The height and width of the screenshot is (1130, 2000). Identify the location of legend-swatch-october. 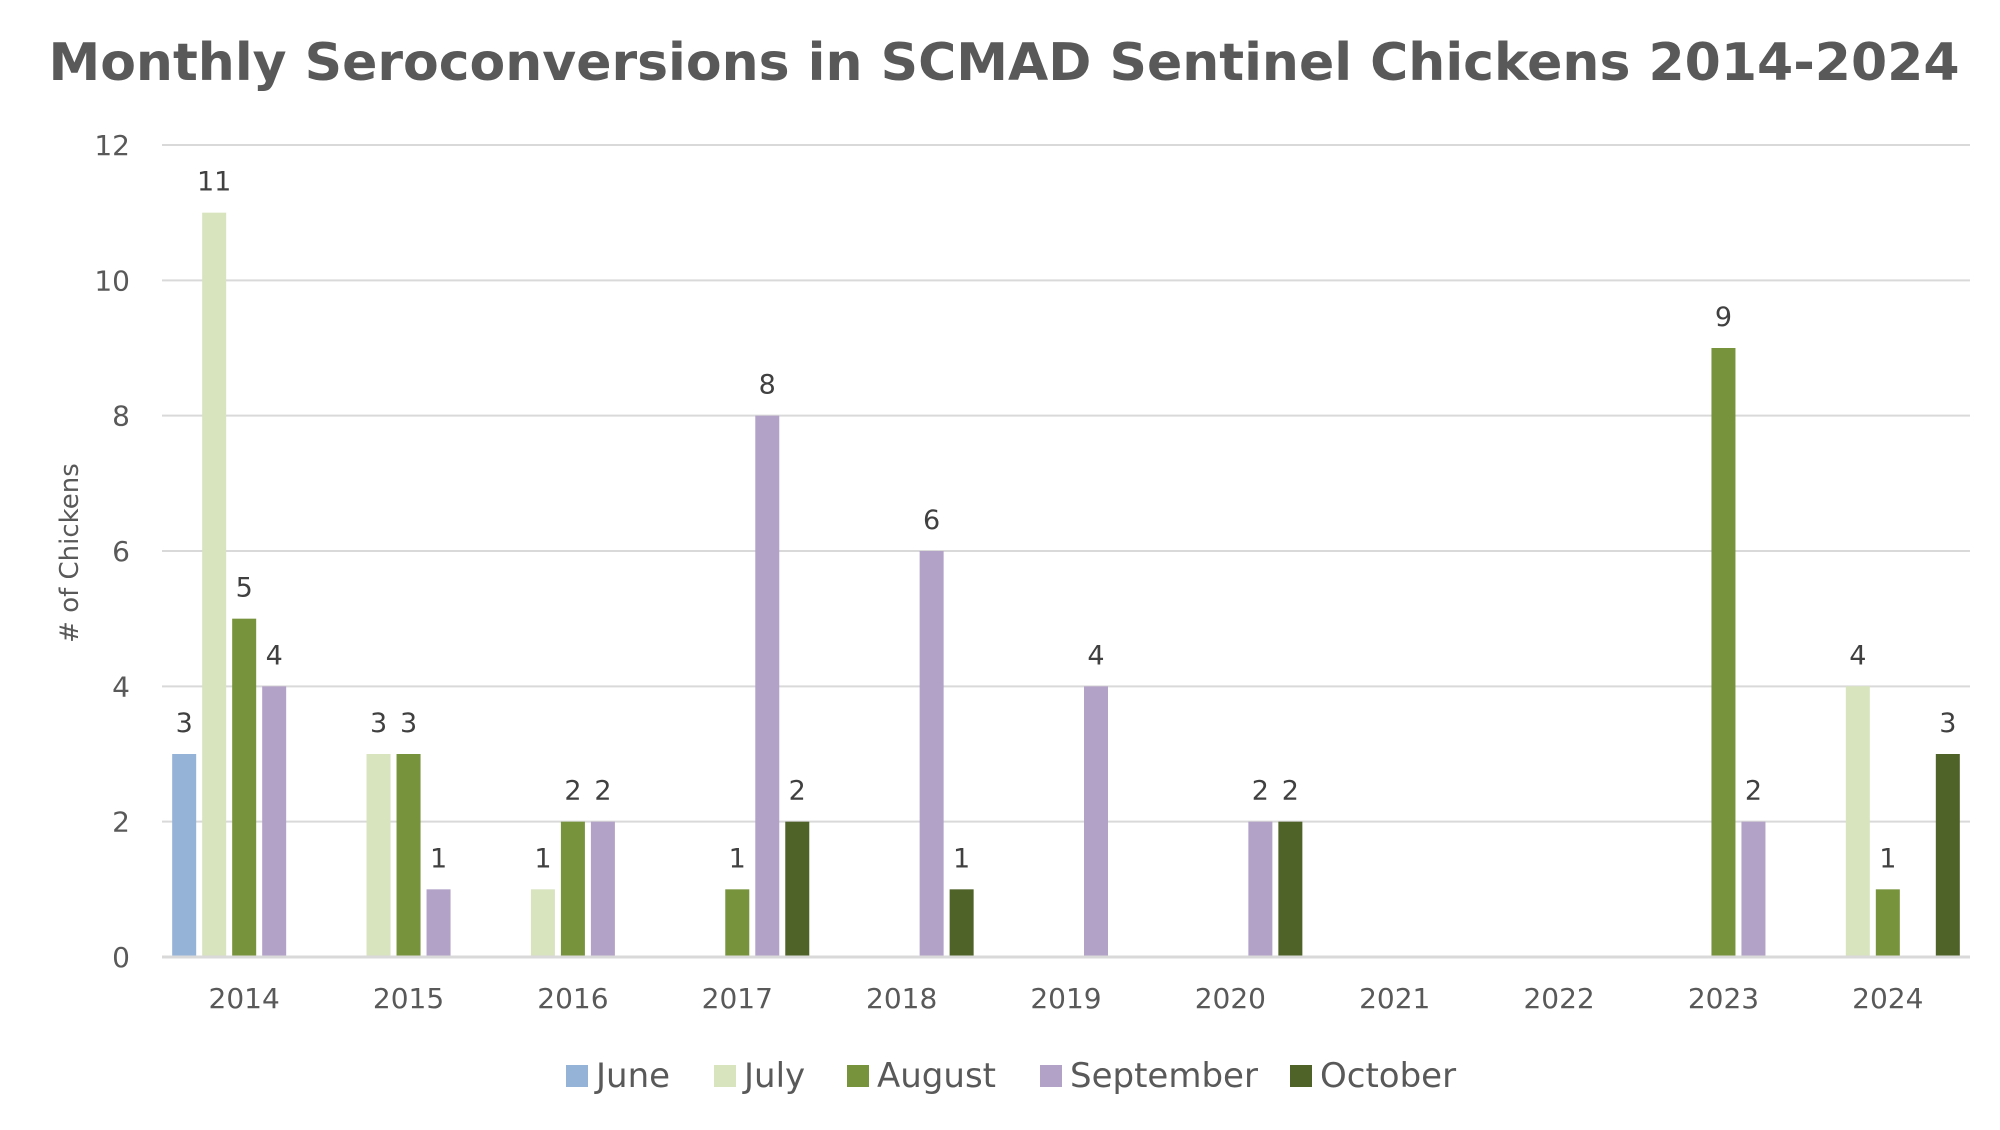
(1301, 1076).